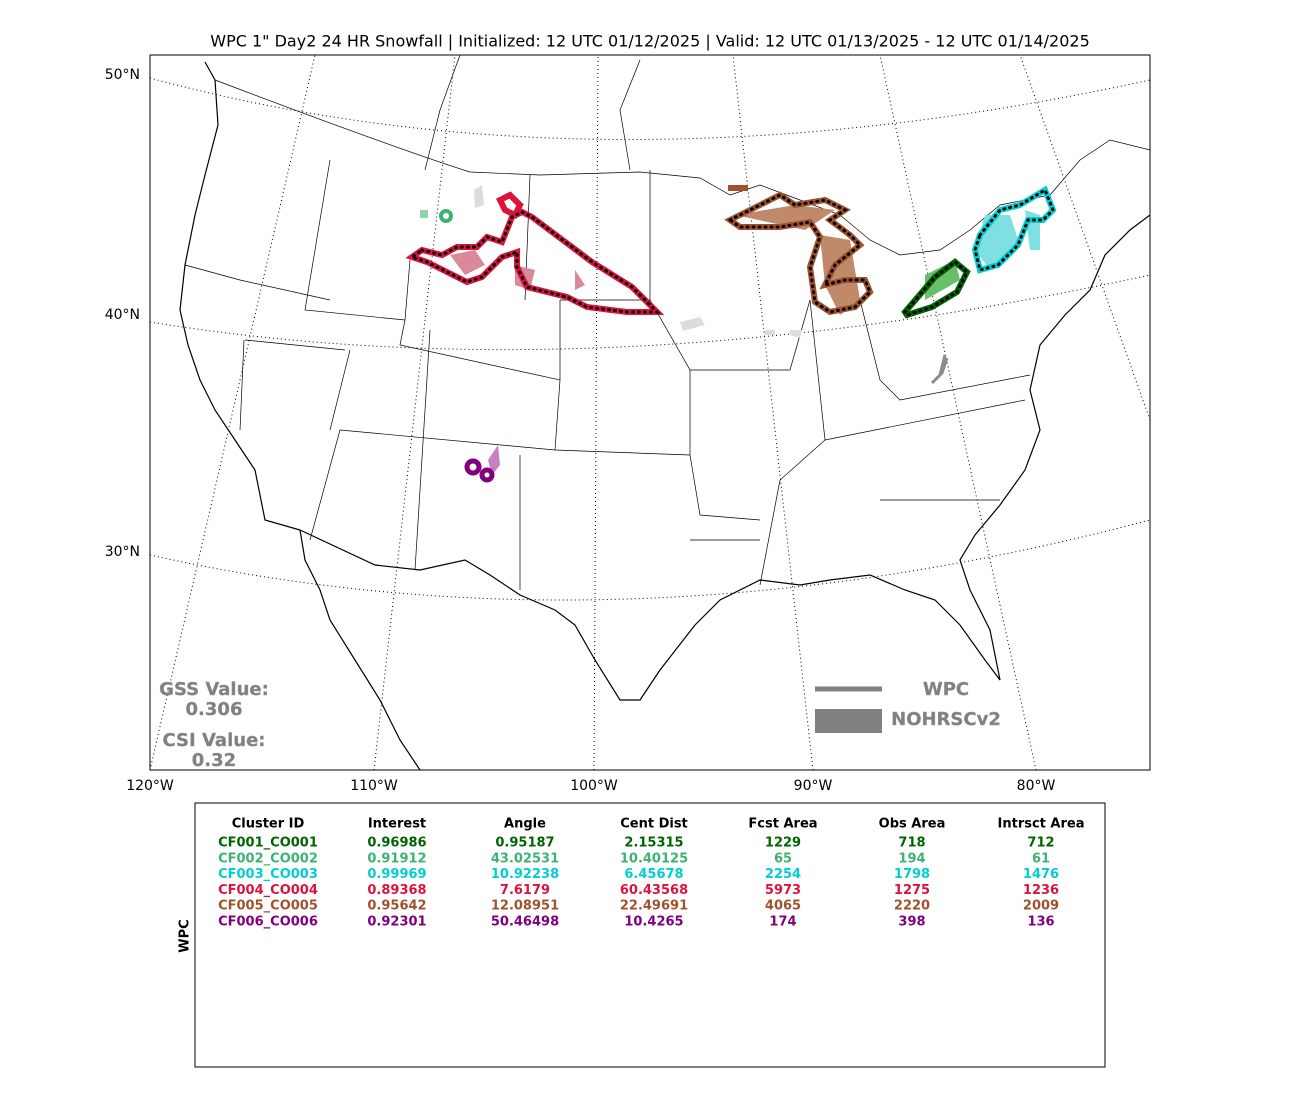 Image resolution: width=1300 pixels, height=1104 pixels. What do you see at coordinates (122, 552) in the screenshot?
I see `lat-label: 30°N` at bounding box center [122, 552].